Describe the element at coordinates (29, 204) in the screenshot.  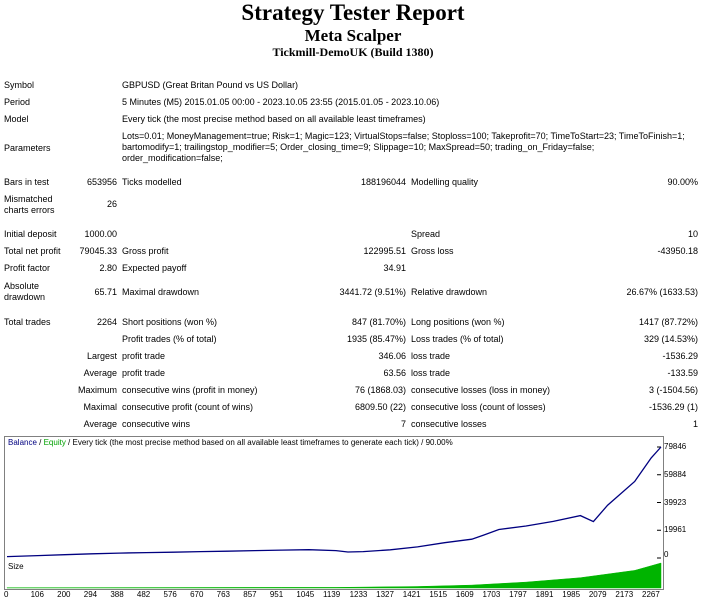
I see `mismatched-label: Mismatched charts errors` at that location.